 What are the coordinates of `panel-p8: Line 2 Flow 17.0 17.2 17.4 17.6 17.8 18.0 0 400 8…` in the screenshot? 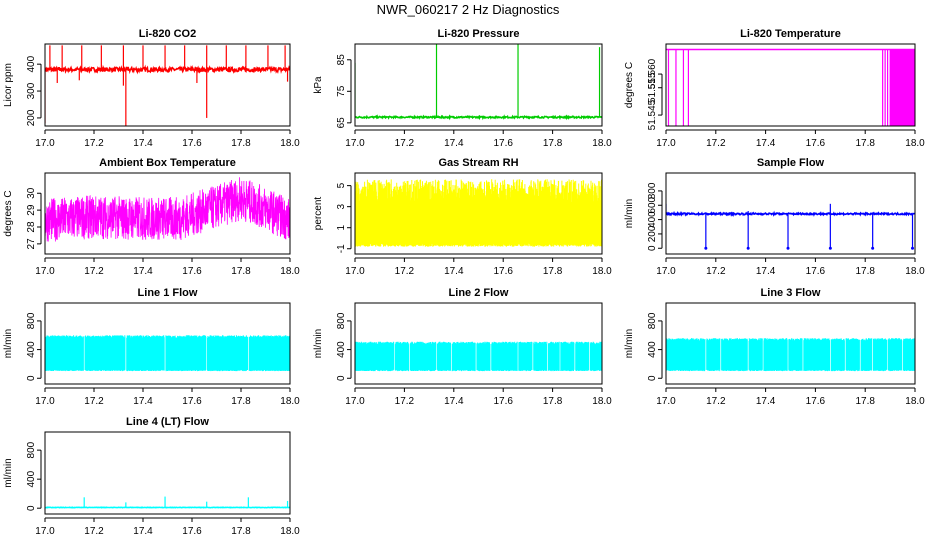 It's located at (462, 347).